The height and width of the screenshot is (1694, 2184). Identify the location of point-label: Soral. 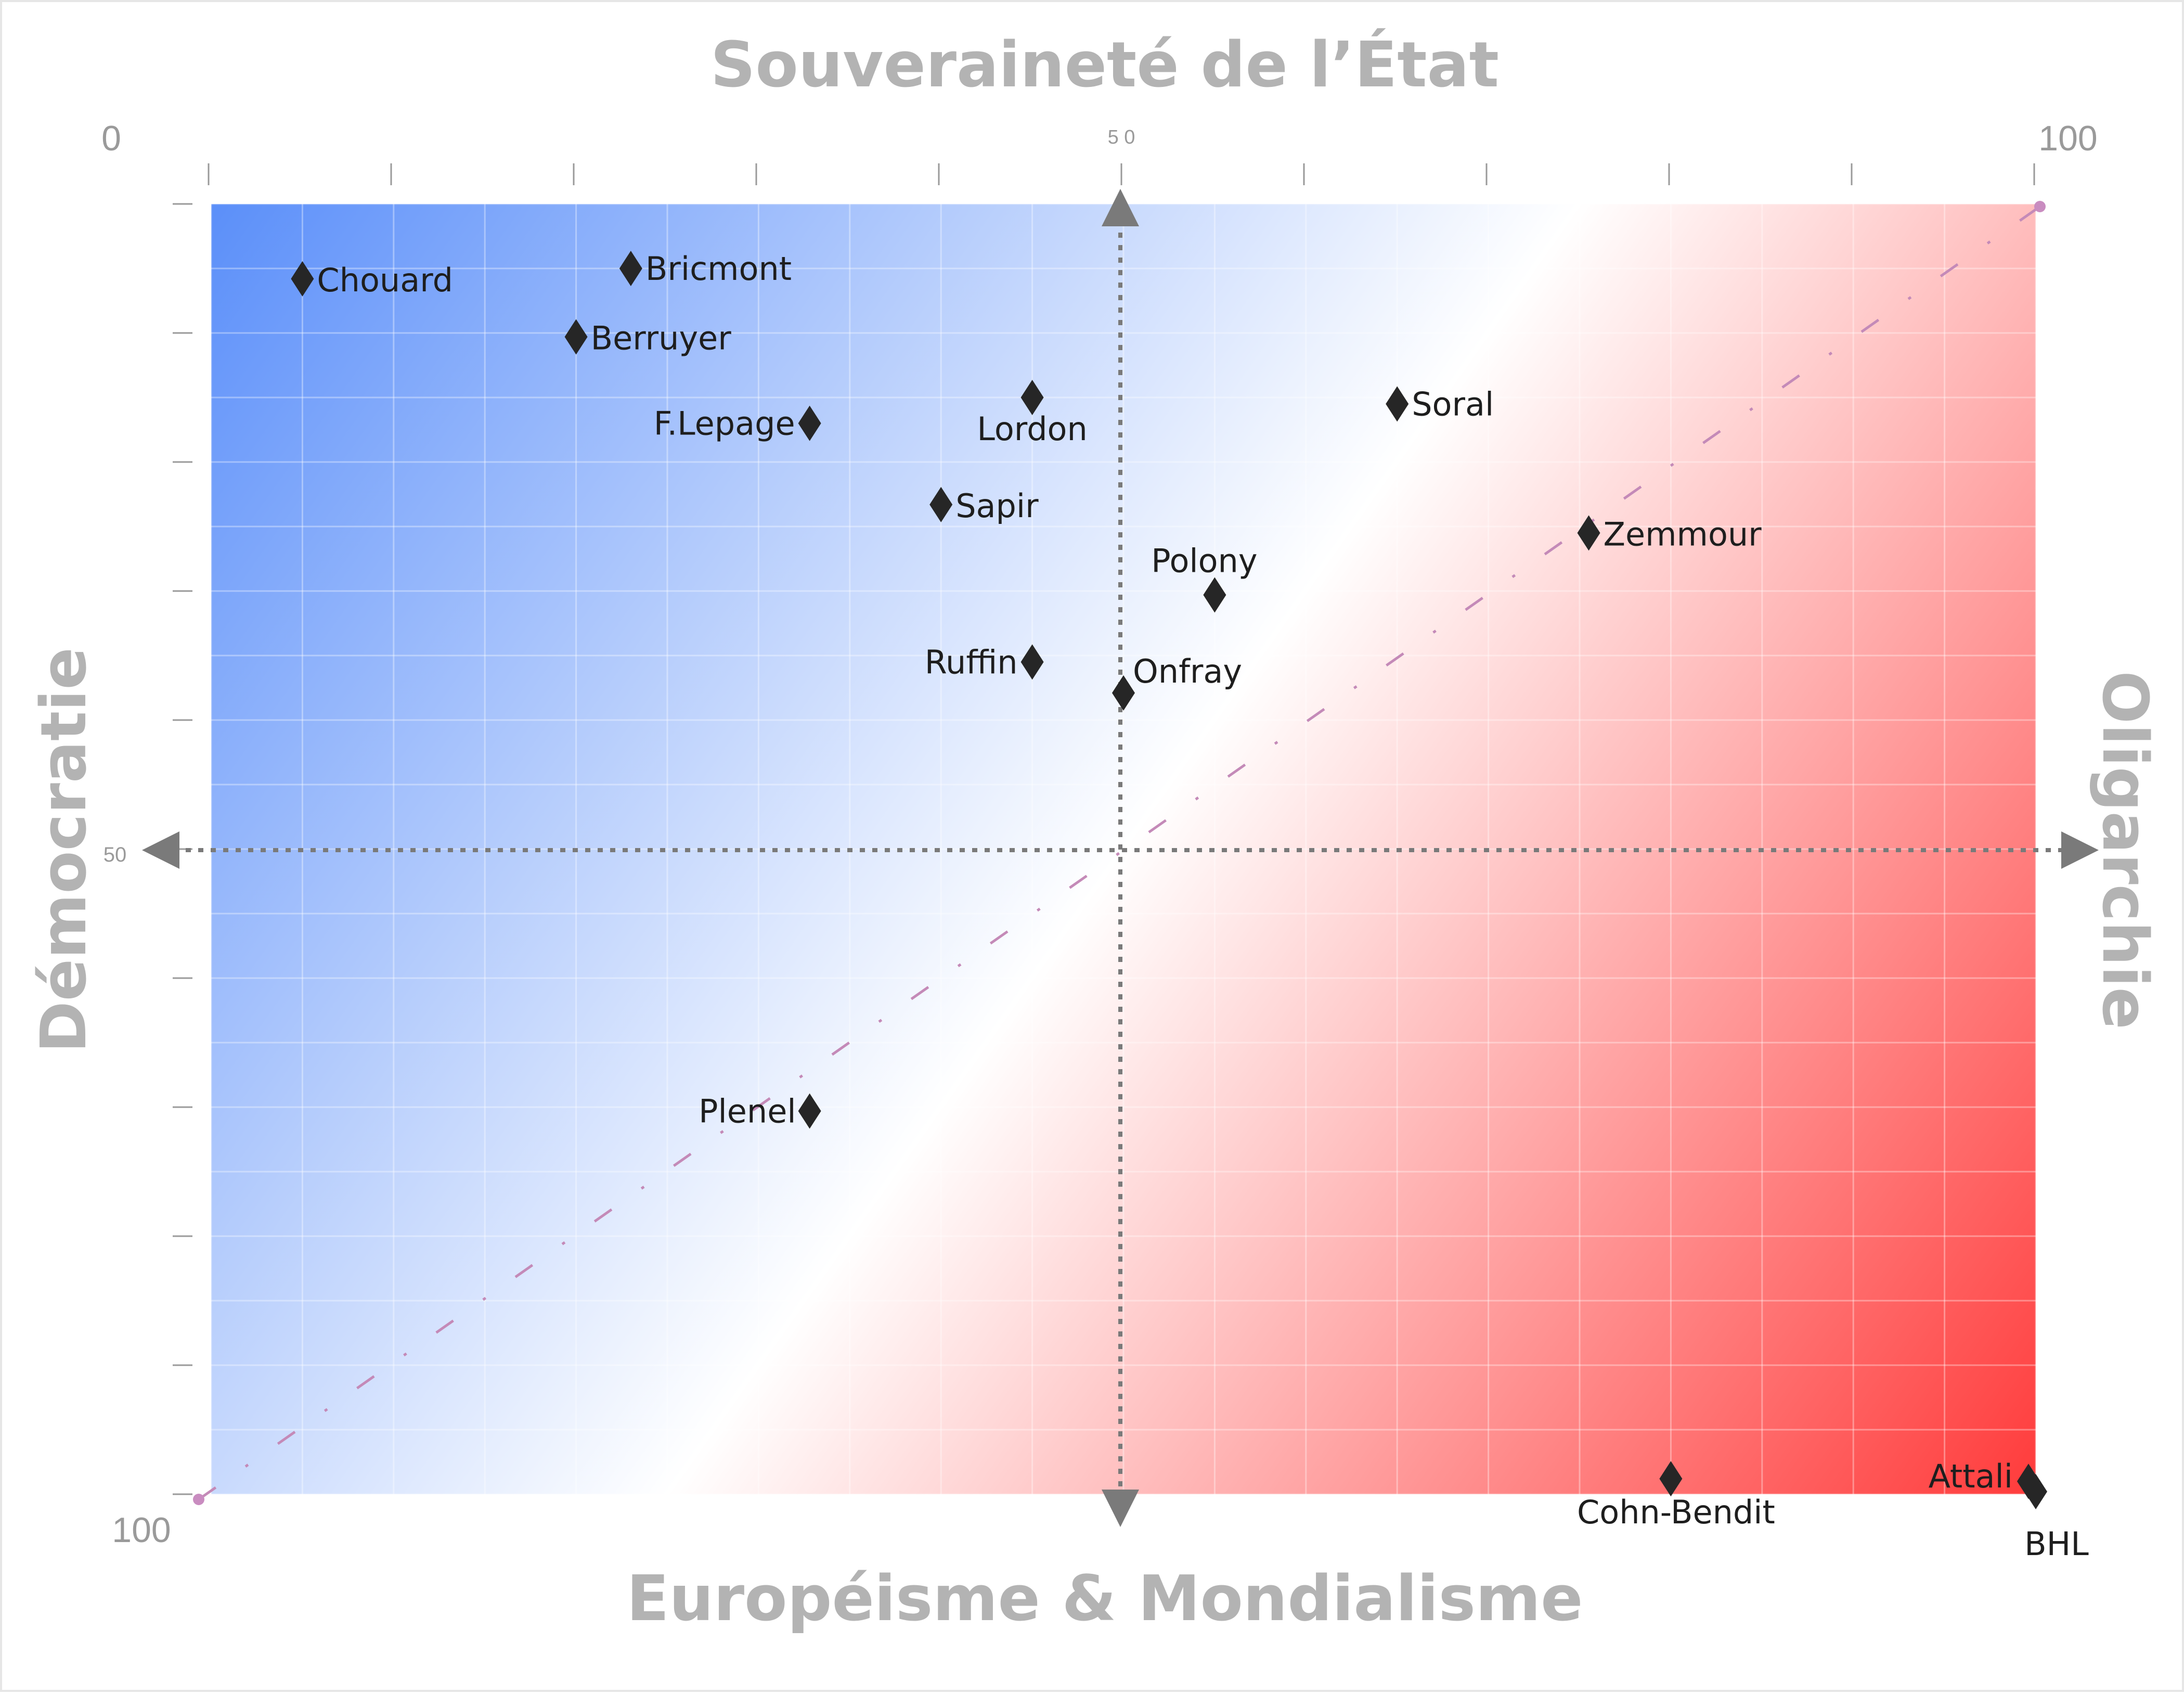
(1453, 404).